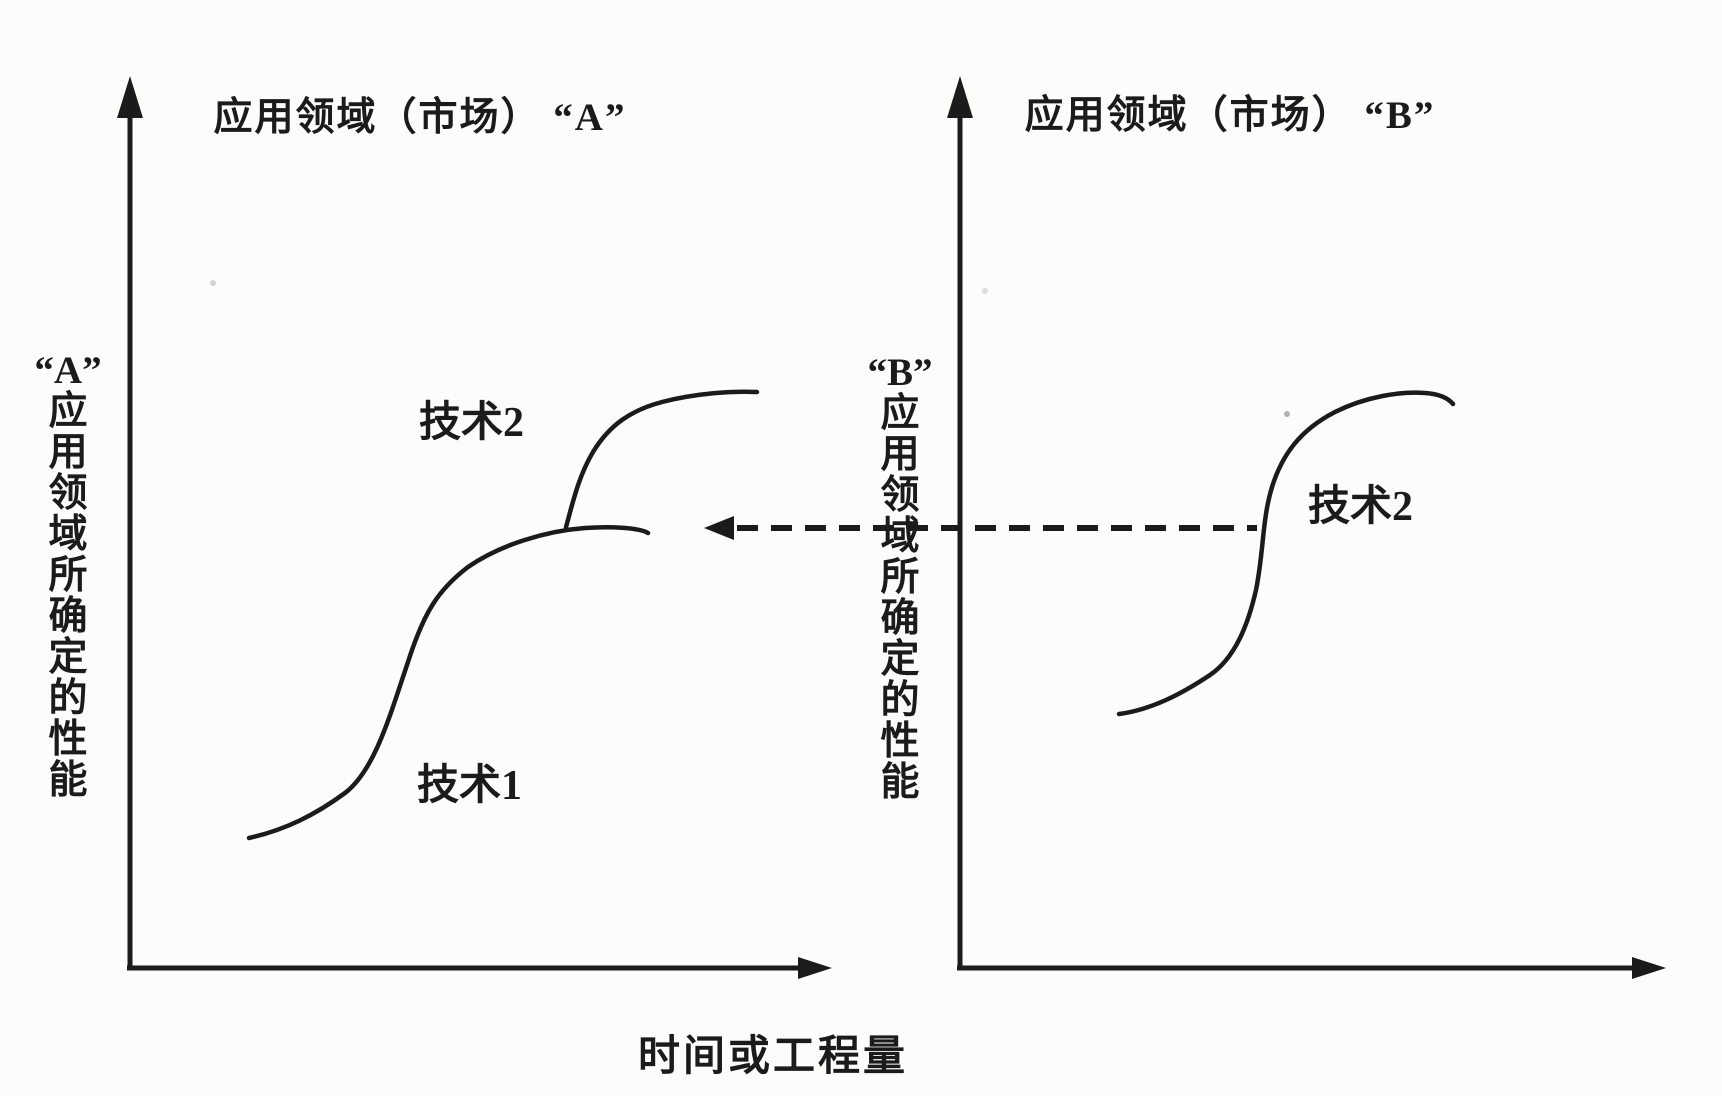 This screenshot has height=1096, width=1722. Describe the element at coordinates (470, 786) in the screenshot. I see `chart-a-tech1-curve-label: 技术1` at that location.